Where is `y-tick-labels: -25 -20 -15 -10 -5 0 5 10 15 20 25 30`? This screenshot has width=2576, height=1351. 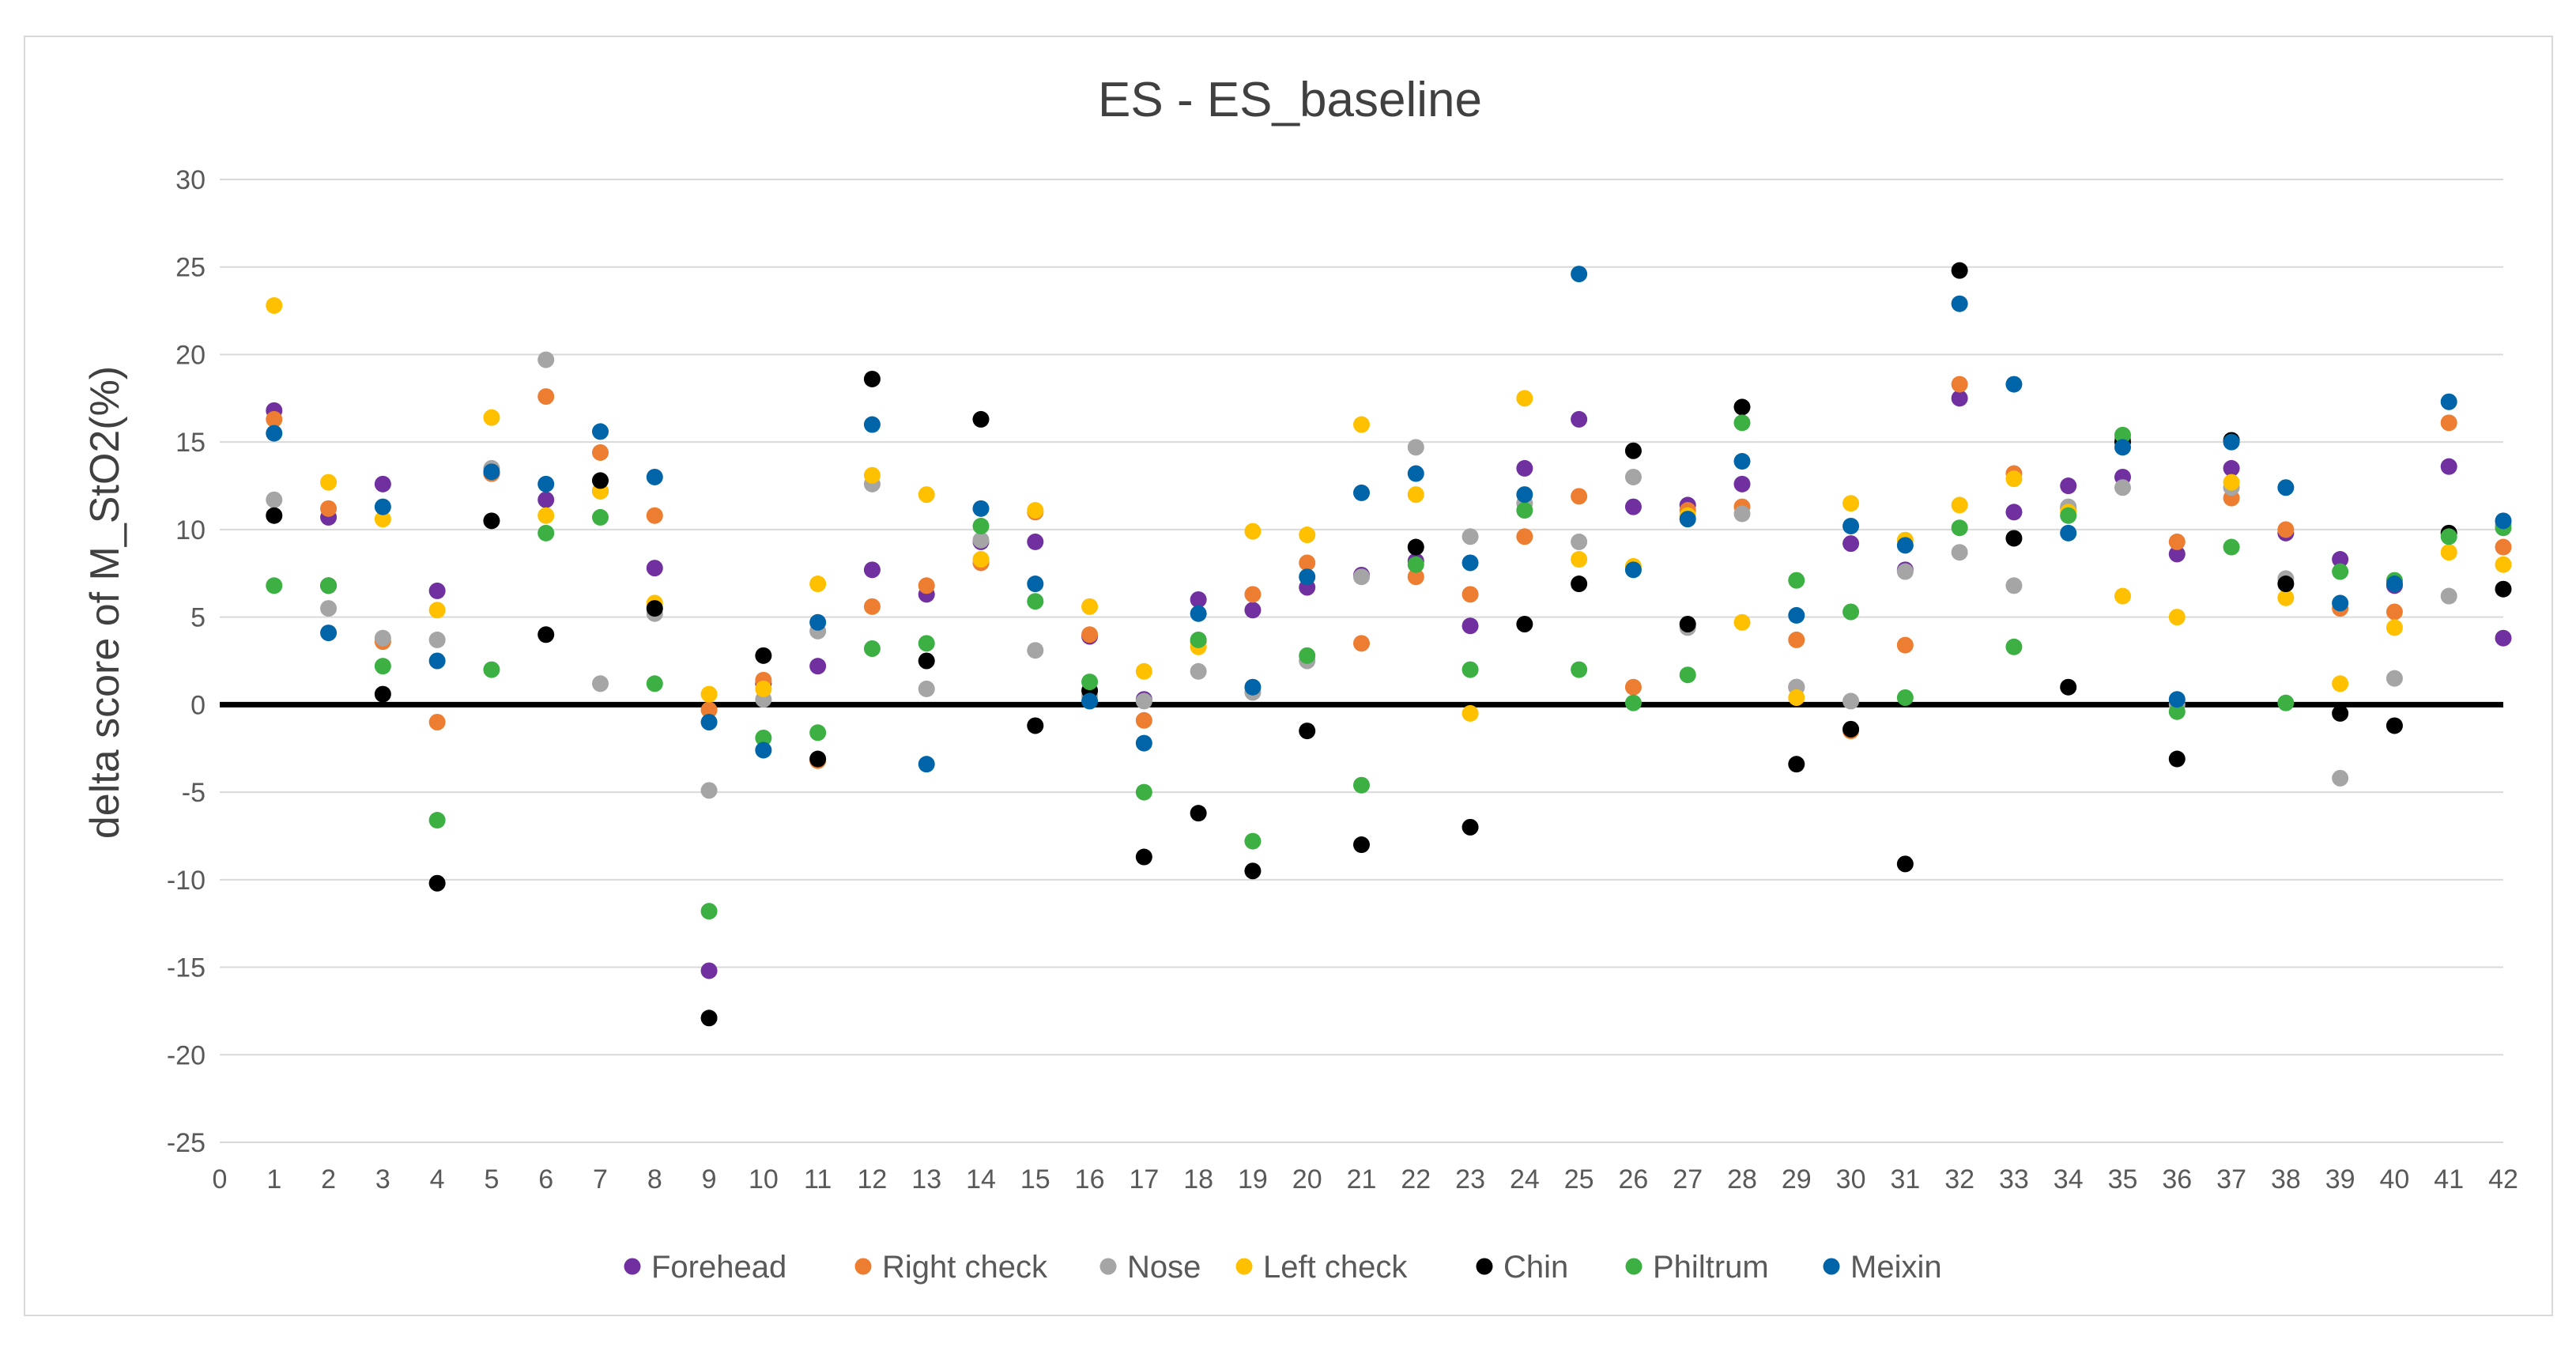
y-tick-labels: -25 -20 -15 -10 -5 0 5 10 15 20 25 30 is located at coordinates (186, 661).